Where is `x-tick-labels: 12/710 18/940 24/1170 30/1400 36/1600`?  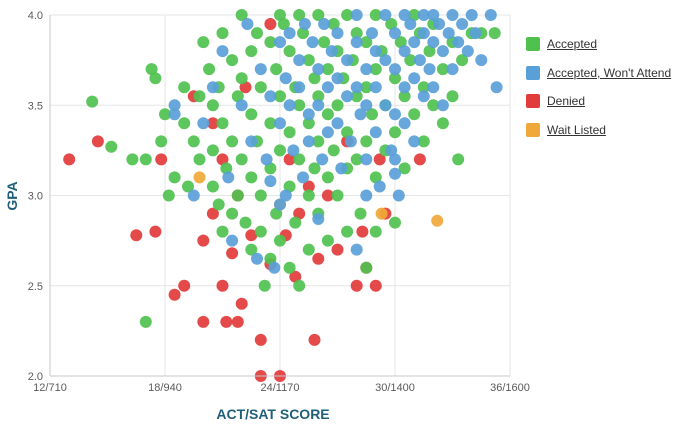 x-tick-labels: 12/710 18/940 24/1170 30/1400 36/1600 is located at coordinates (281, 388).